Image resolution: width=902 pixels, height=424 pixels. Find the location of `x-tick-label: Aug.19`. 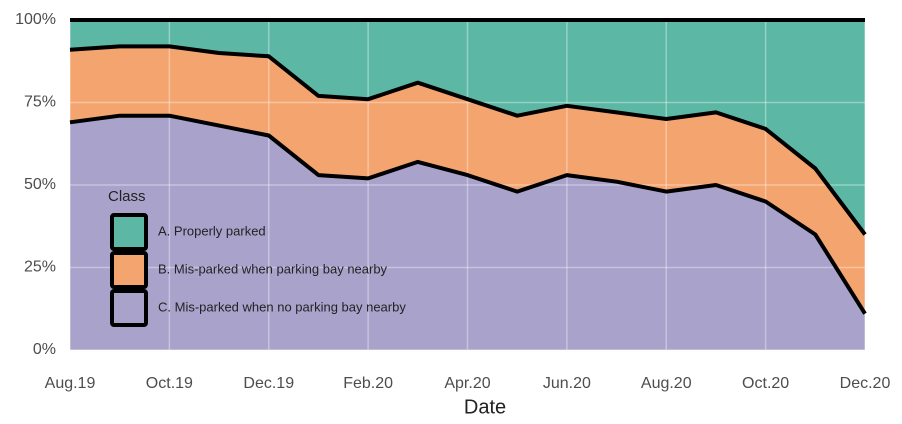

x-tick-label: Aug.19 is located at coordinates (70, 383).